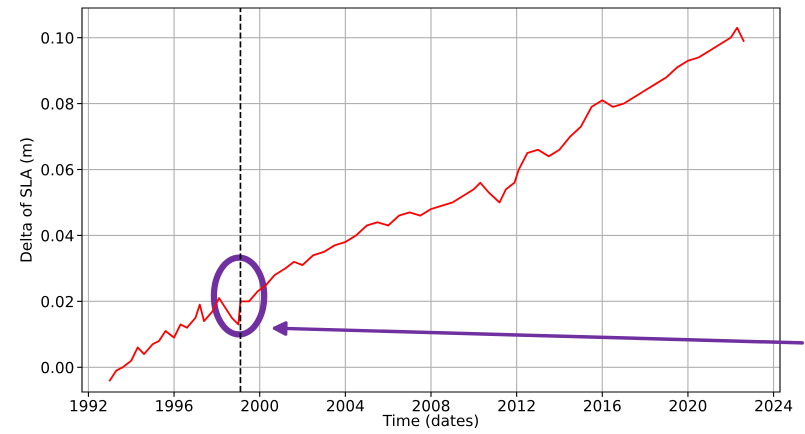 The height and width of the screenshot is (434, 805). I want to click on y-tick-label: 0.08, so click(57, 104).